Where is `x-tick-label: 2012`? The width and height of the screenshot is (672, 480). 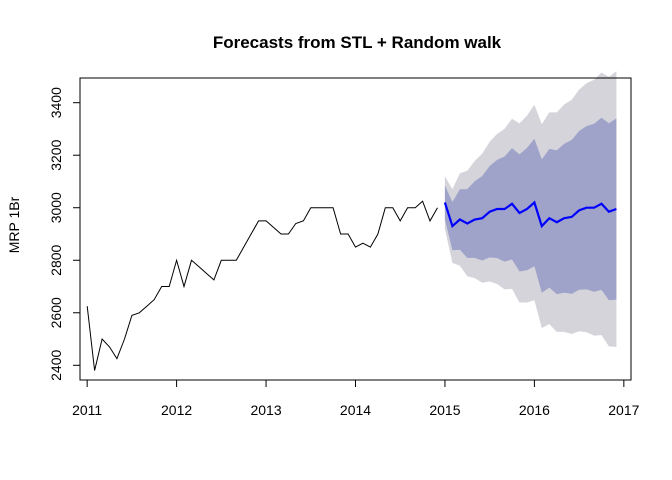
x-tick-label: 2012 is located at coordinates (176, 410).